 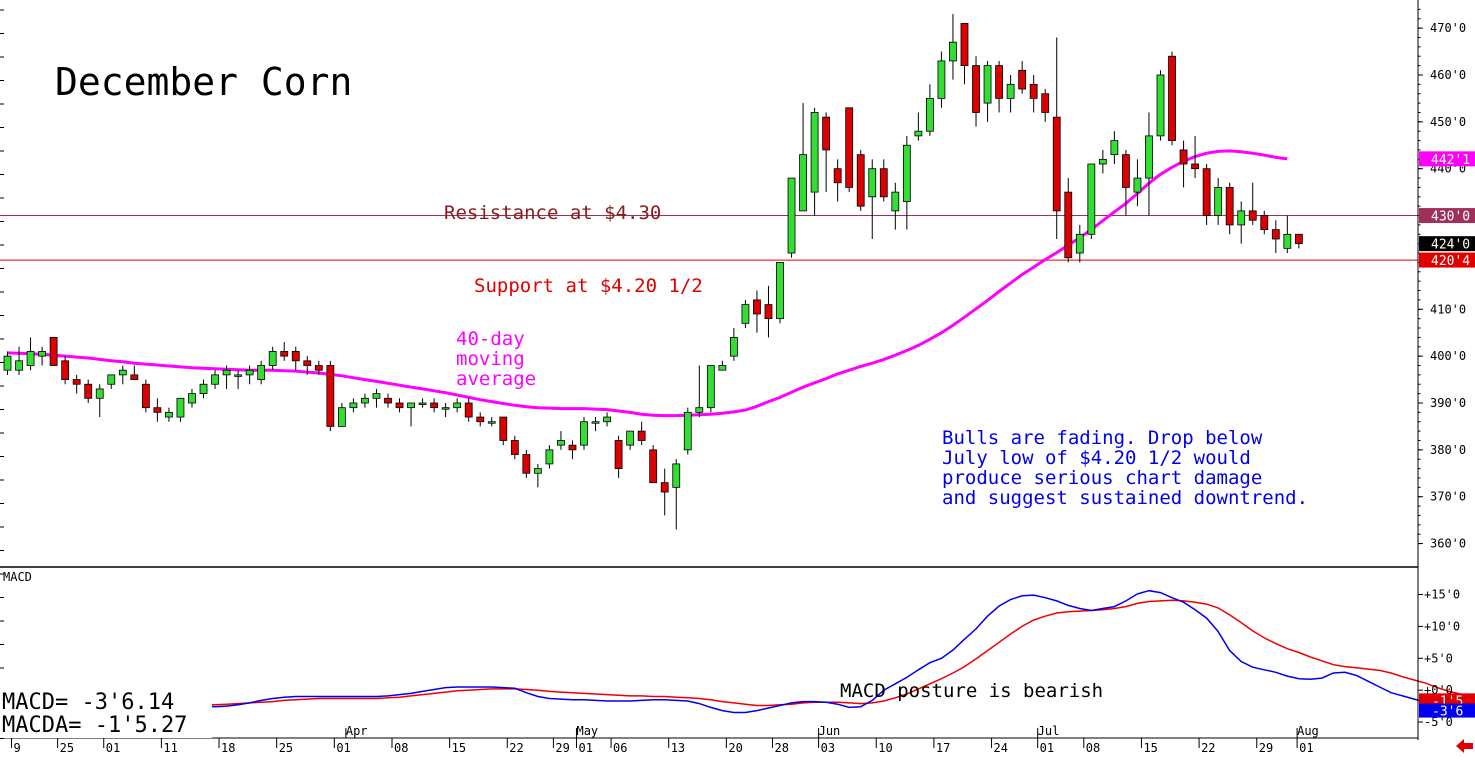 I want to click on month-label: Jul, so click(x=1049, y=731).